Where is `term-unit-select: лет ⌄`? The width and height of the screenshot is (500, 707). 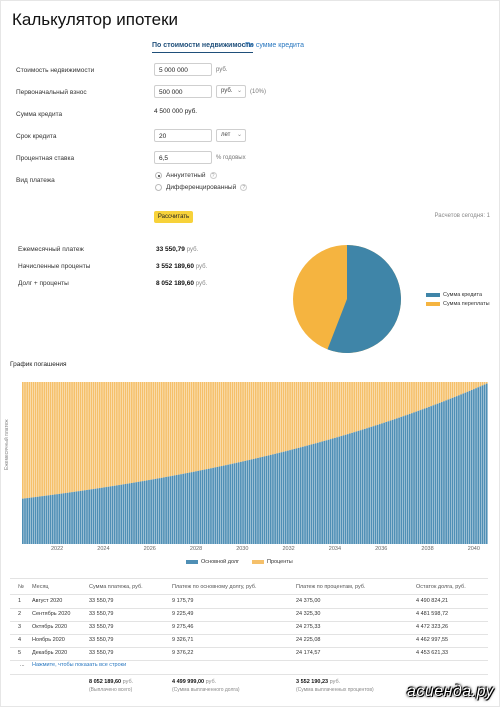
term-unit-select: лет ⌄ is located at coordinates (231, 135).